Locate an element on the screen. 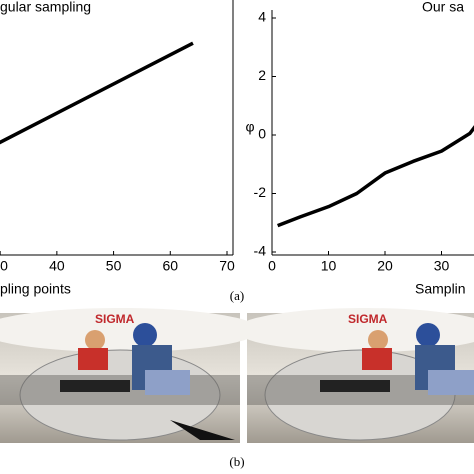 The image size is (474, 474). y-tick-label: -2 is located at coordinates (260, 192).